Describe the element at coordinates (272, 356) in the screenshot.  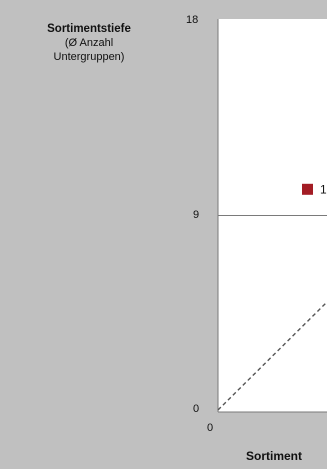
I see `diagonal-reference-line` at that location.